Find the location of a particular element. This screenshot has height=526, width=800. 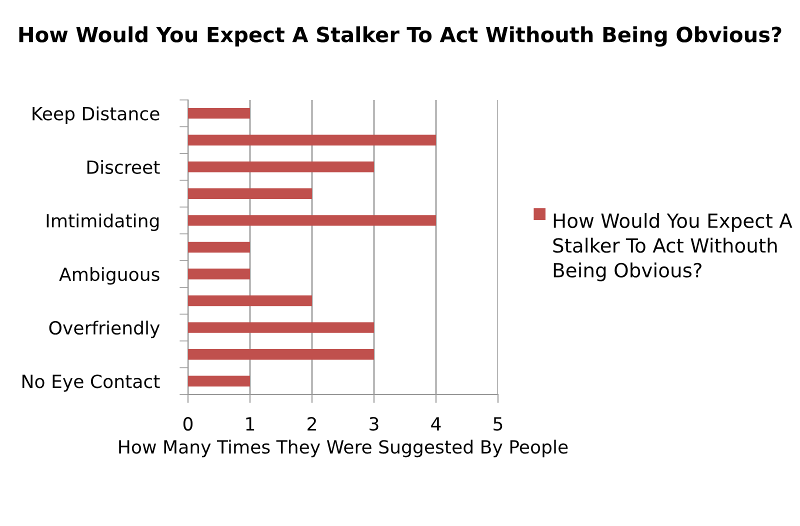

x-tick-label: 0 is located at coordinates (188, 424).